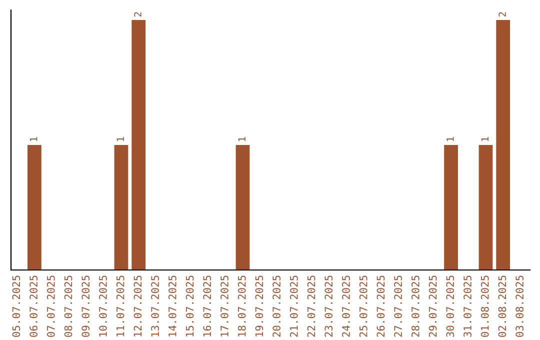 Image resolution: width=540 pixels, height=340 pixels. I want to click on x-tick-label: 12.07.2025, so click(138, 306).